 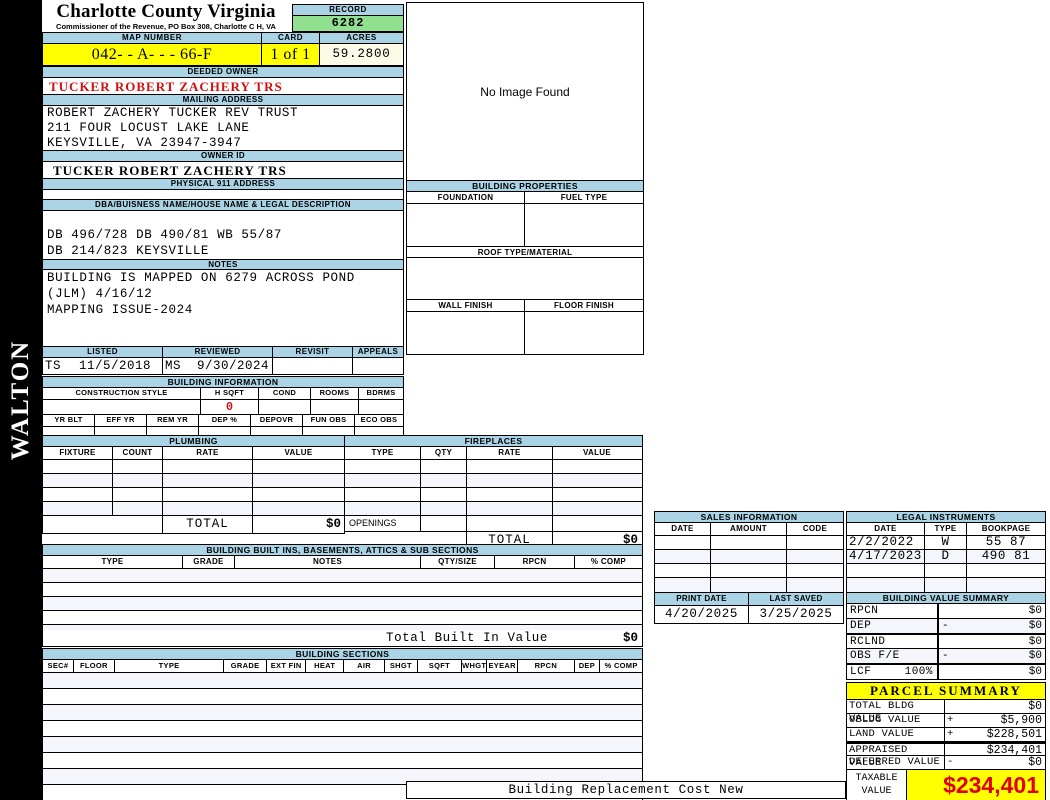 What do you see at coordinates (1006, 542) in the screenshot?
I see `legal-inst-bookpage: 55 87` at bounding box center [1006, 542].